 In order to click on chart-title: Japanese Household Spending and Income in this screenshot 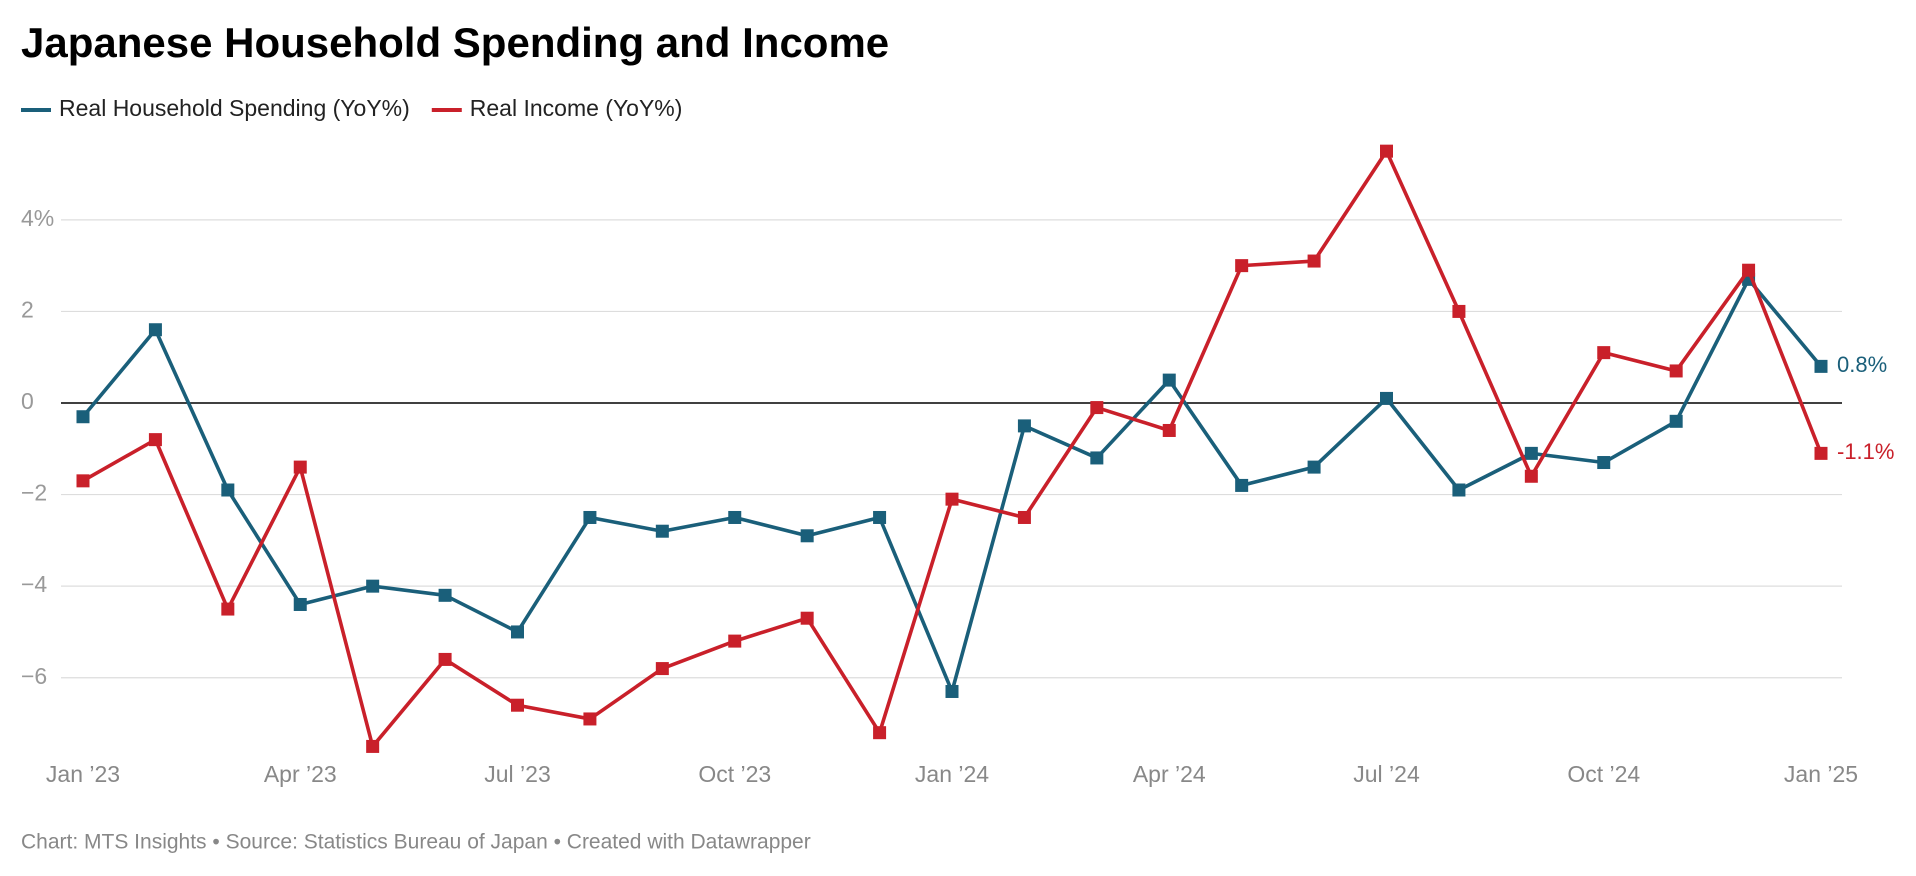, I will do `click(455, 42)`.